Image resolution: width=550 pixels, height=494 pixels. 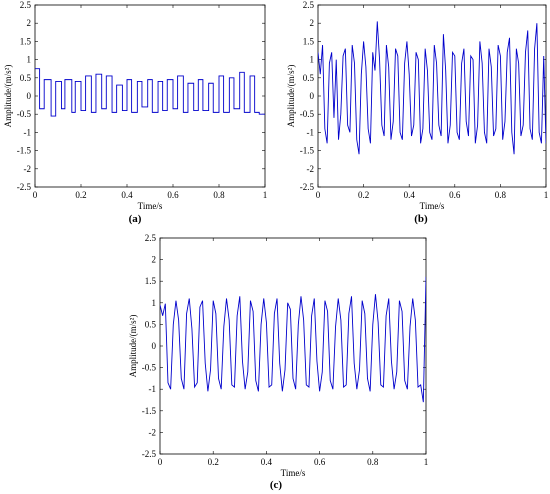 What do you see at coordinates (421, 219) in the screenshot?
I see `panel-label: (b)` at bounding box center [421, 219].